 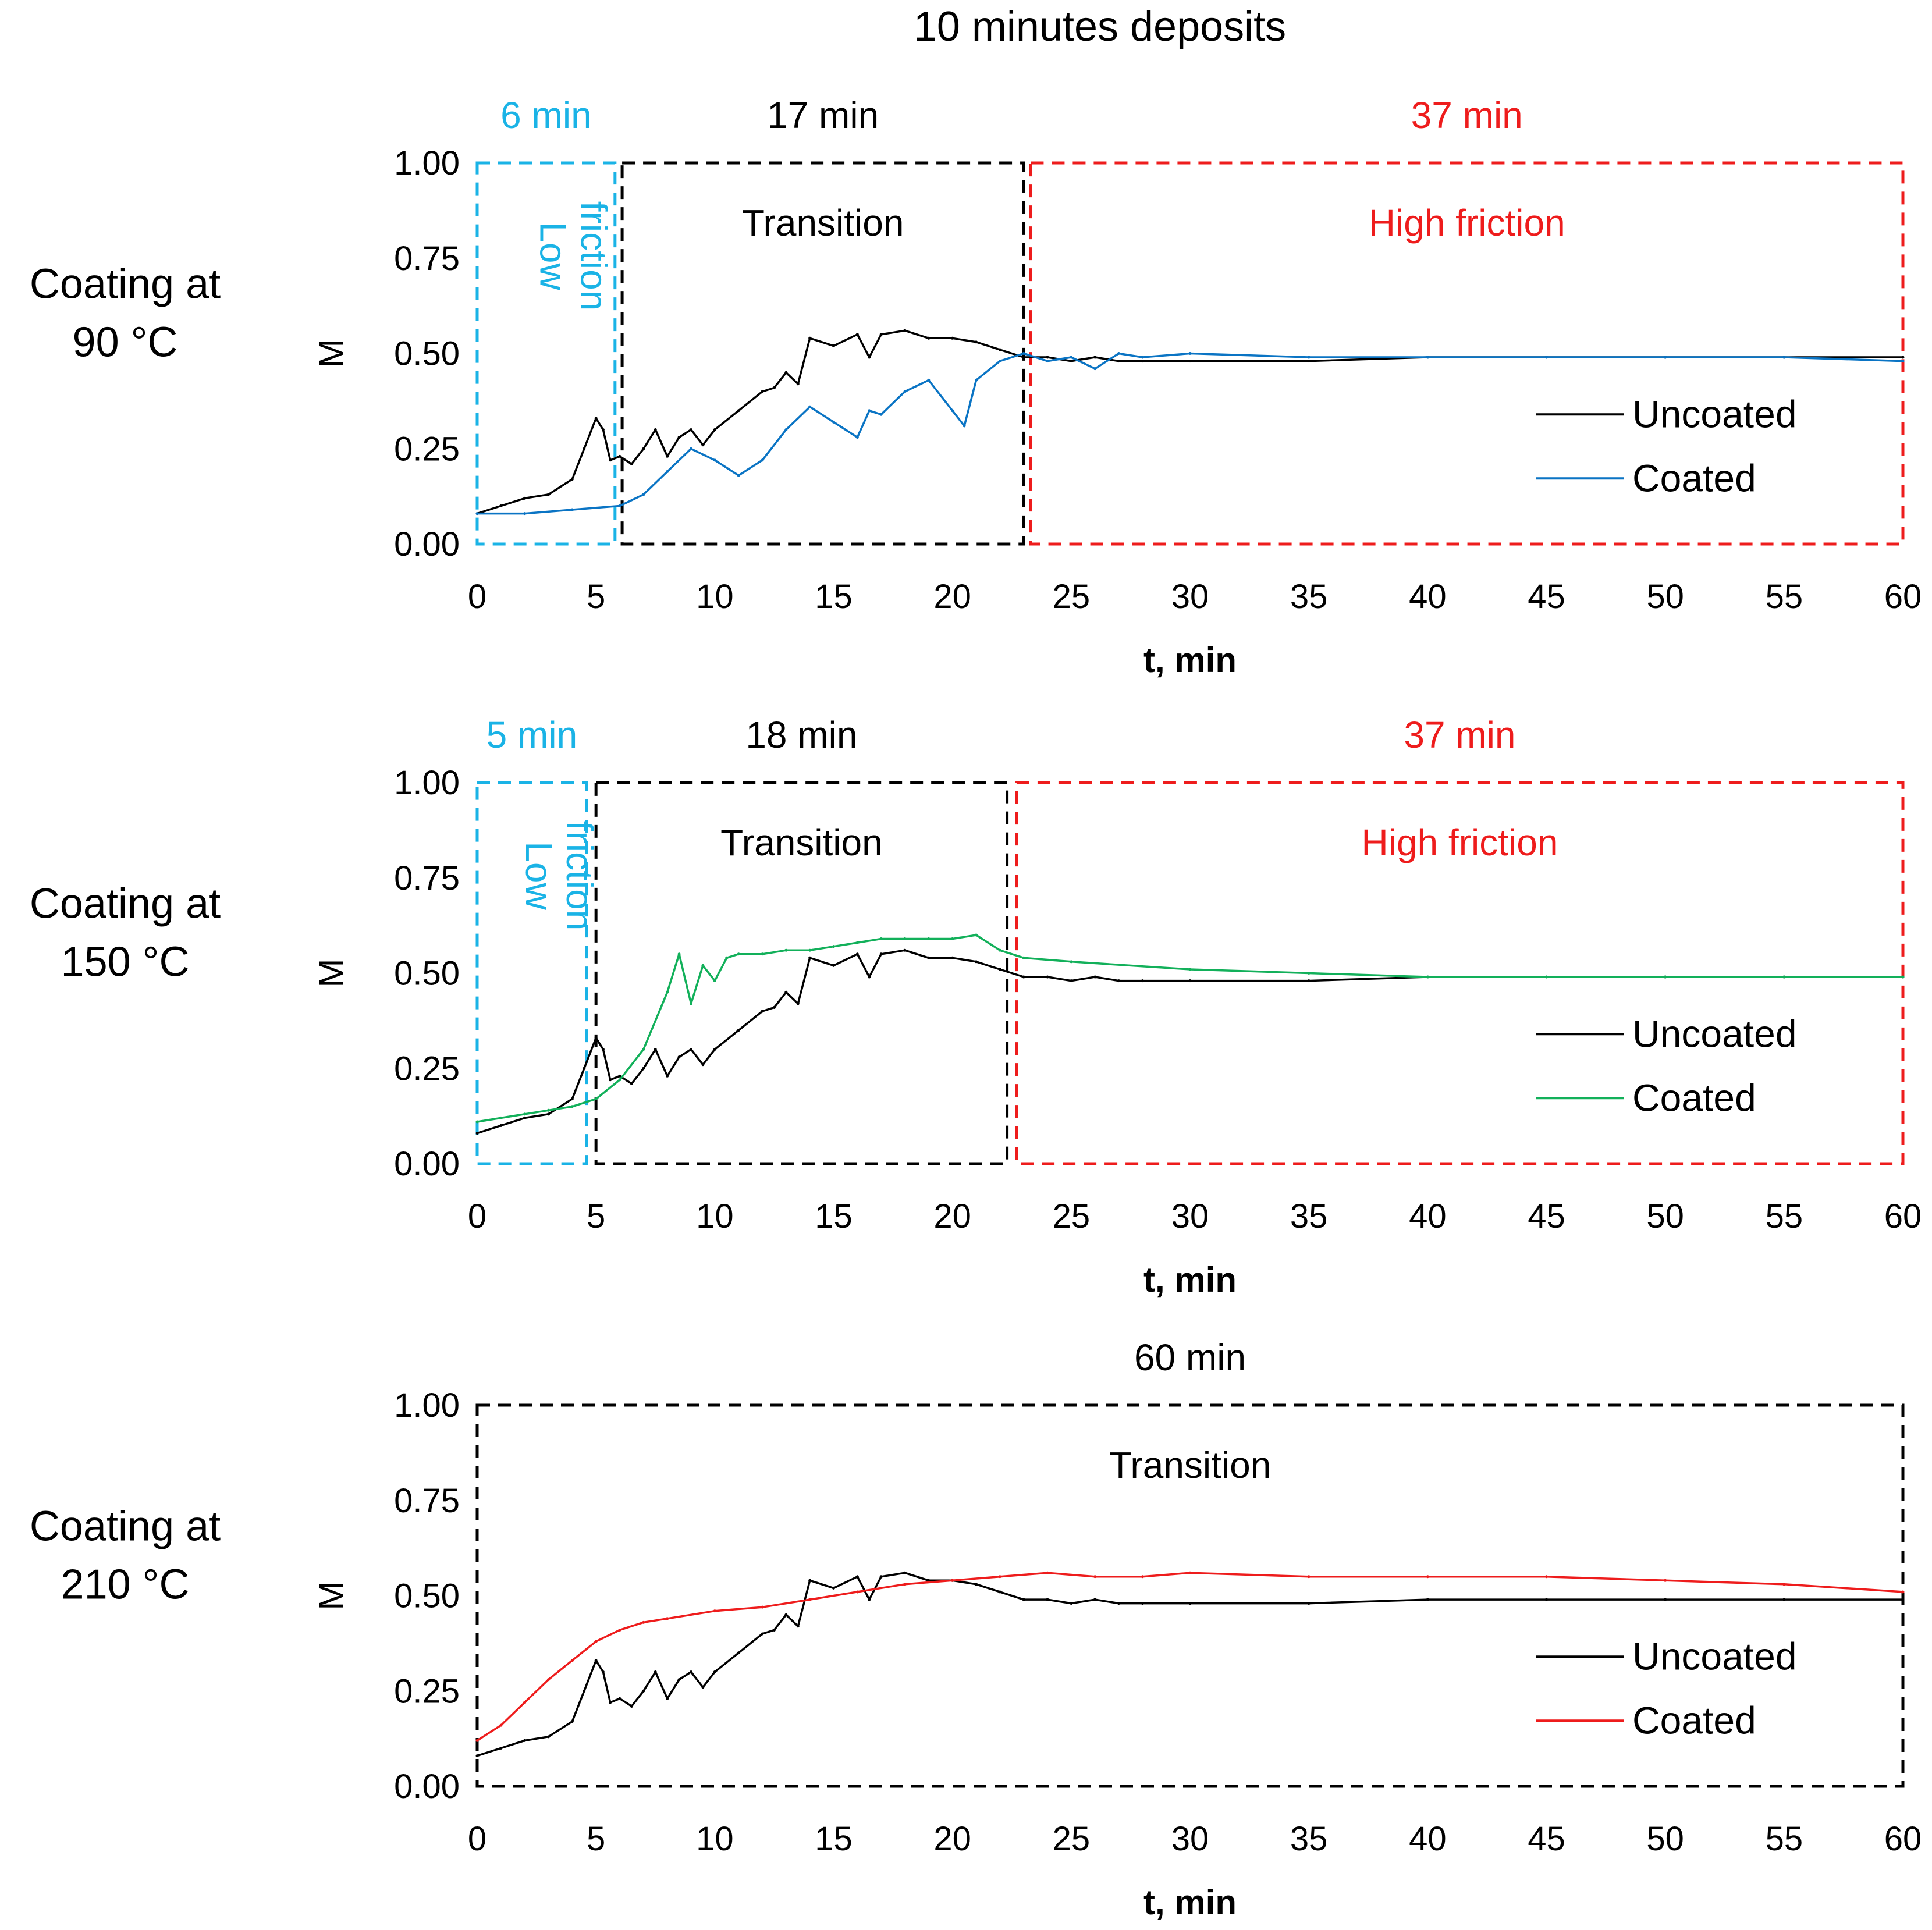 I want to click on zone-name: Transition, so click(x=823, y=223).